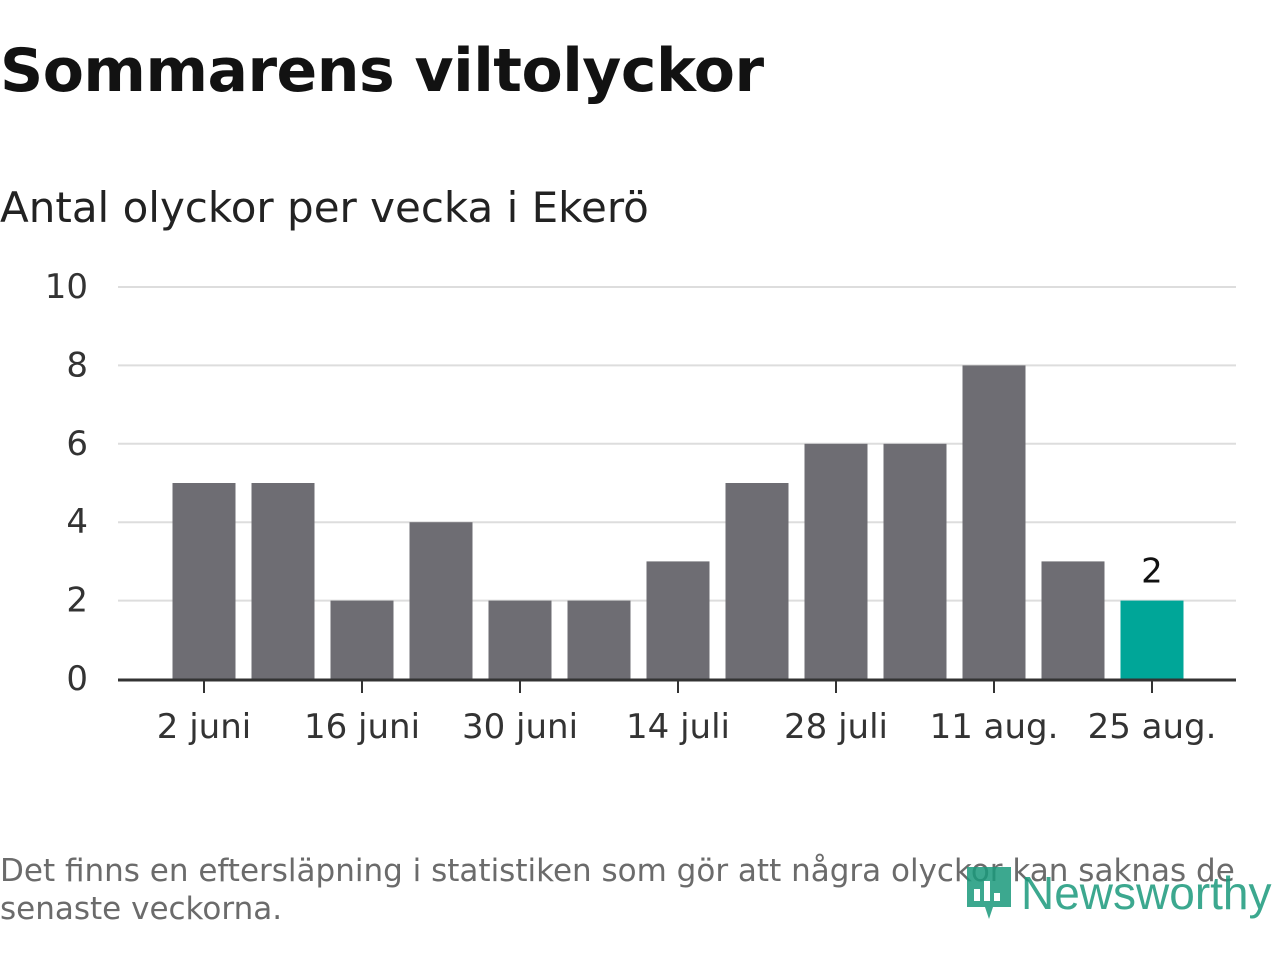 This screenshot has width=1280, height=960. I want to click on y-tick-label: 10, so click(66, 287).